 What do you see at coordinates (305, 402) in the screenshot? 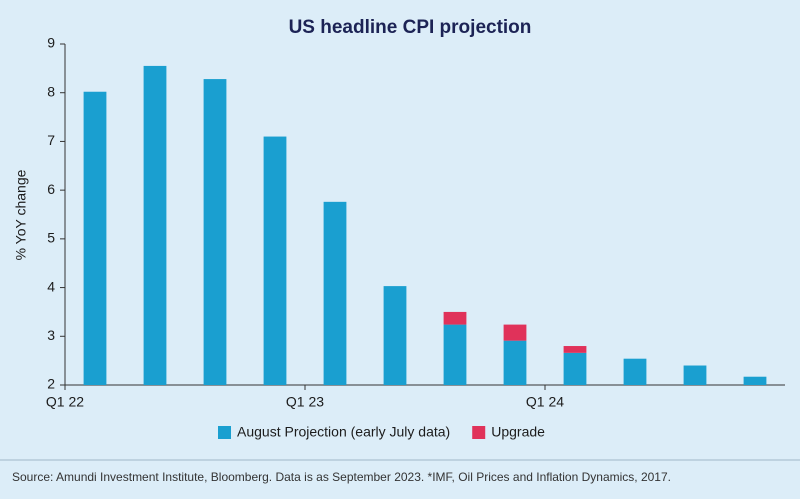
I see `x-tick-label: Q1 23` at bounding box center [305, 402].